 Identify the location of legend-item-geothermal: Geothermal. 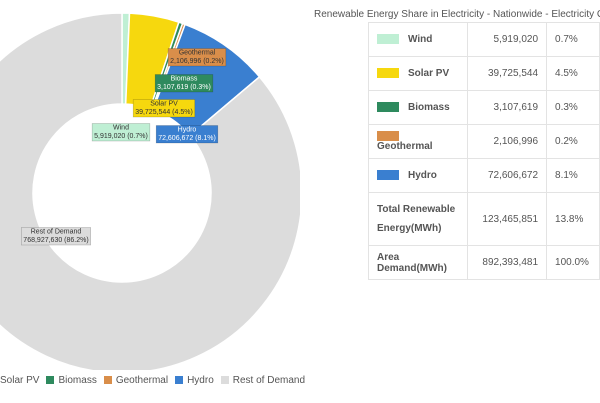
(136, 380).